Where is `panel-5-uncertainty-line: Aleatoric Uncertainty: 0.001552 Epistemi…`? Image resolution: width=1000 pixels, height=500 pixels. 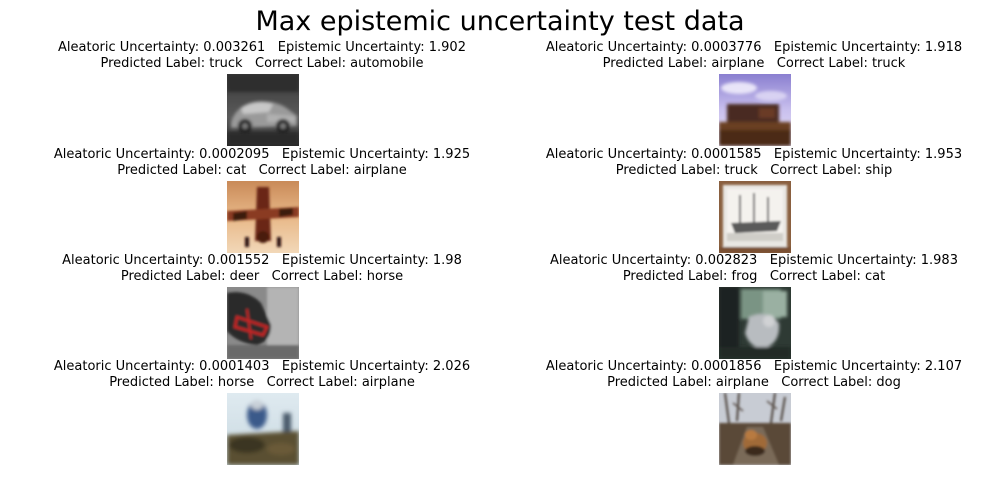
panel-5-uncertainty-line: Aleatoric Uncertainty: 0.001552 Epistemi… is located at coordinates (262, 261).